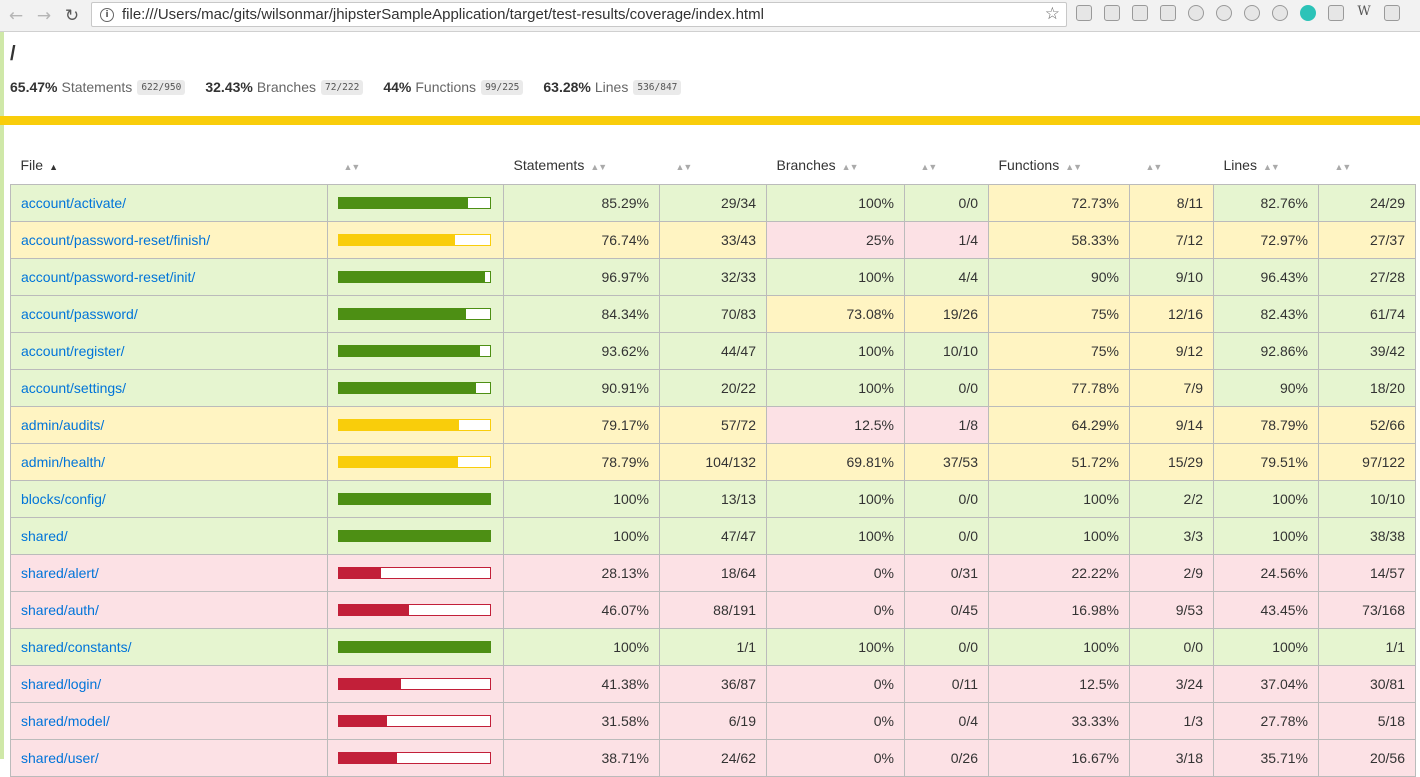 The width and height of the screenshot is (1420, 777). What do you see at coordinates (713, 351) in the screenshot?
I see `statements-abs: 44/47` at bounding box center [713, 351].